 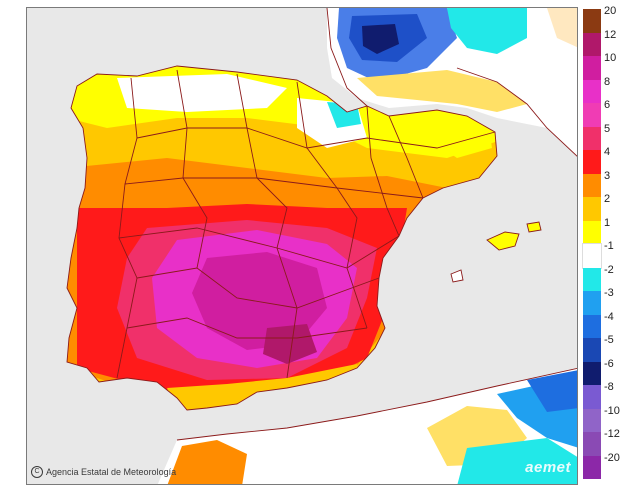 What do you see at coordinates (612, 457) in the screenshot?
I see `legend-label: -20` at bounding box center [612, 457].